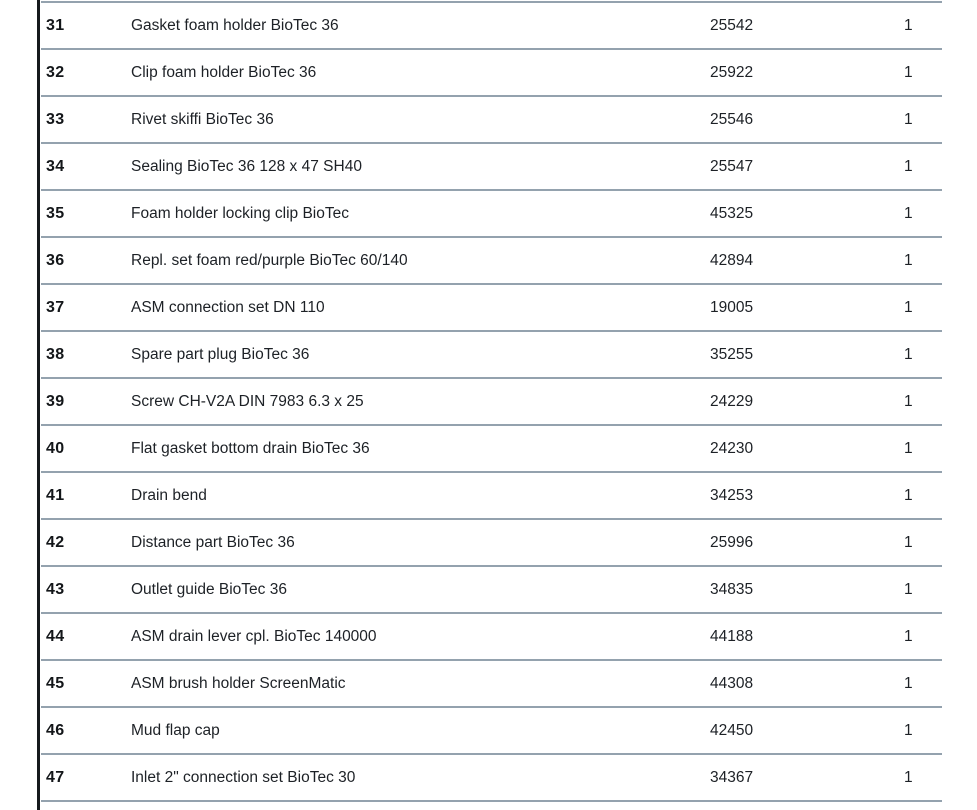 This screenshot has height=810, width=977. I want to click on part-number: 44188, so click(732, 636).